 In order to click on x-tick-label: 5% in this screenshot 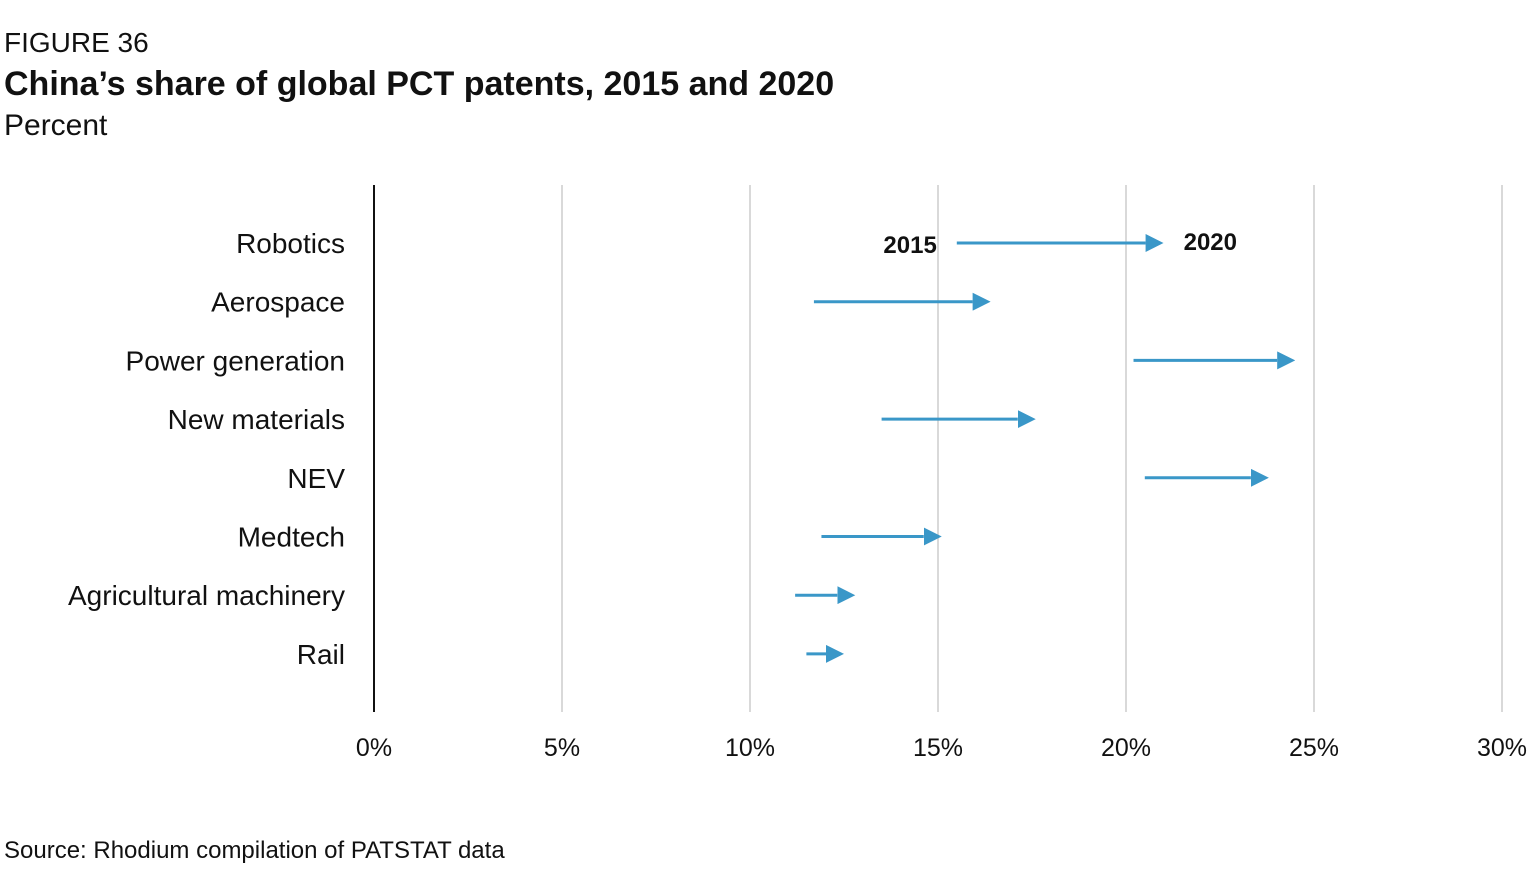, I will do `click(562, 748)`.